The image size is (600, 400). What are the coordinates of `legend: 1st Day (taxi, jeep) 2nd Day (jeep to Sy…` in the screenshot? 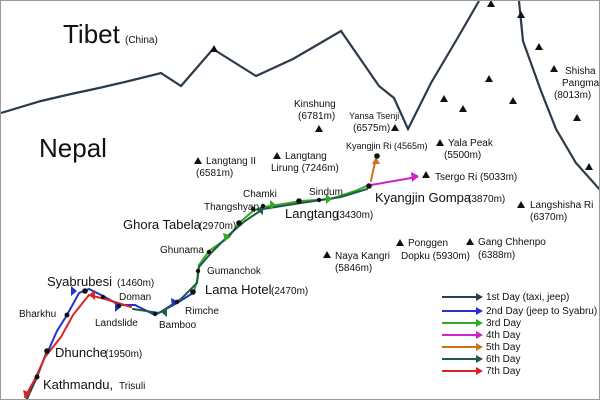 It's located at (519, 334).